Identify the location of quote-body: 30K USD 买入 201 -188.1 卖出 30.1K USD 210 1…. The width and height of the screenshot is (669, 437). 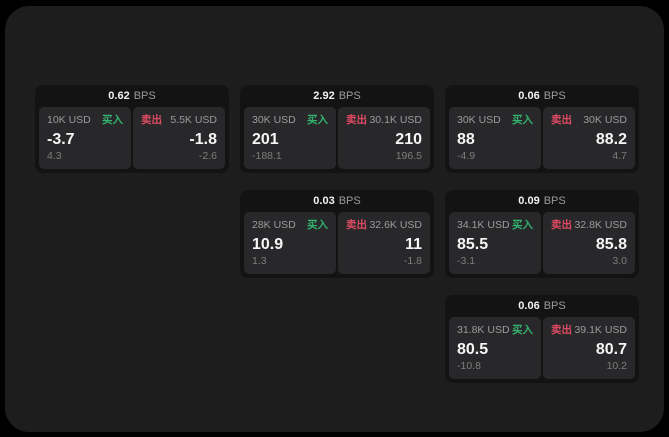
(337, 140).